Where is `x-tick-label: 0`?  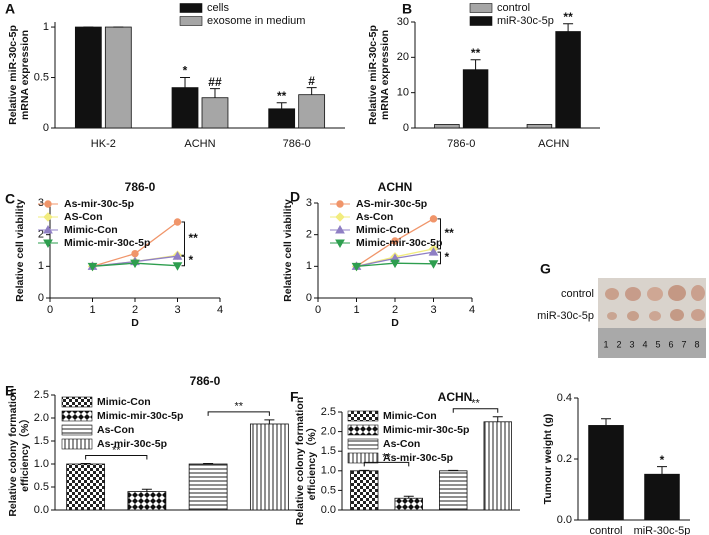 x-tick-label: 0 is located at coordinates (50, 310).